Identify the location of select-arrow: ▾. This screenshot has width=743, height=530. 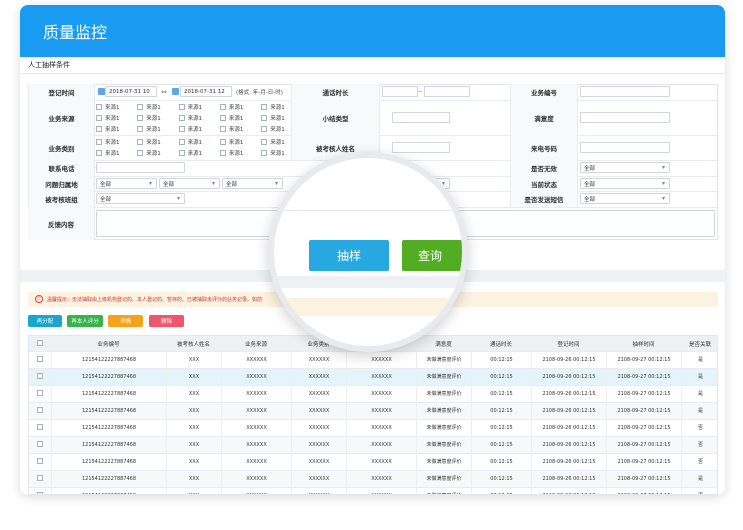
(664, 183).